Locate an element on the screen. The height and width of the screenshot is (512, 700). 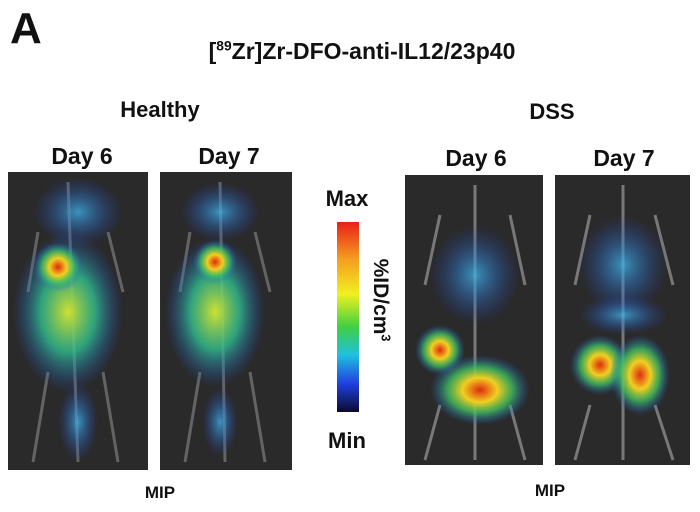
colorbar-min: Min is located at coordinates (347, 440).